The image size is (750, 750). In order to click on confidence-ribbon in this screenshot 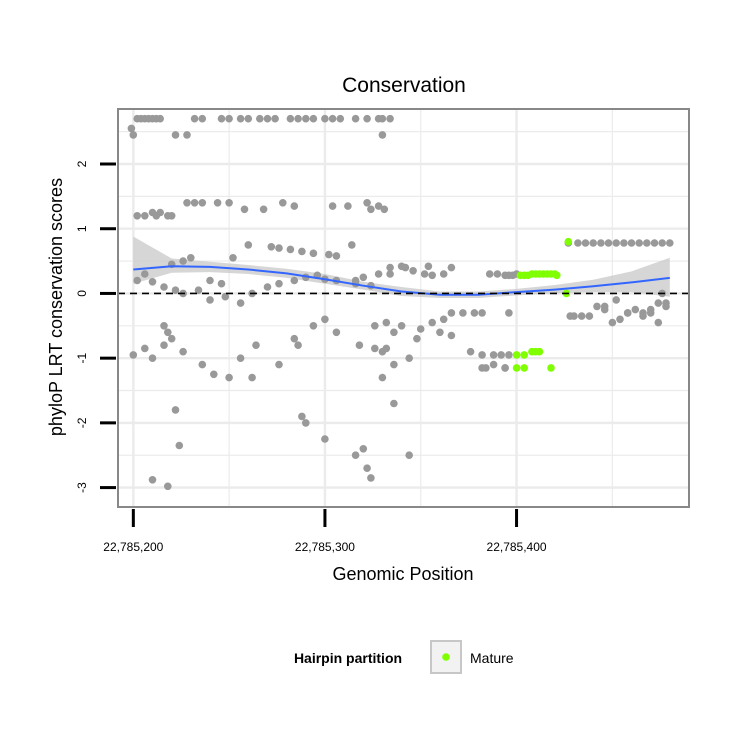, I will do `click(401, 267)`.